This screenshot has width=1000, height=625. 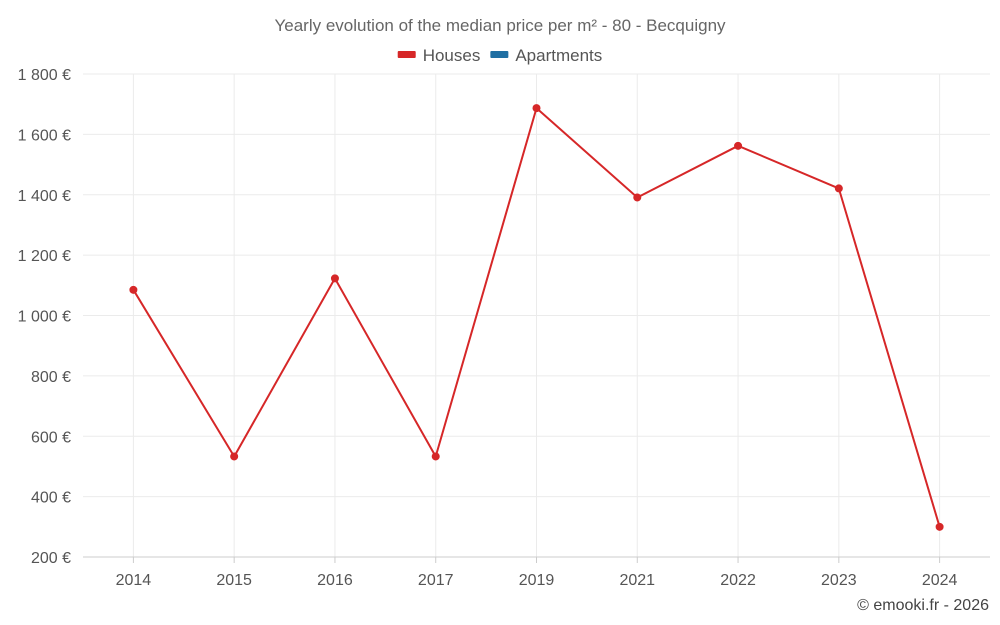 I want to click on x-tick-label: 2019, so click(x=537, y=580).